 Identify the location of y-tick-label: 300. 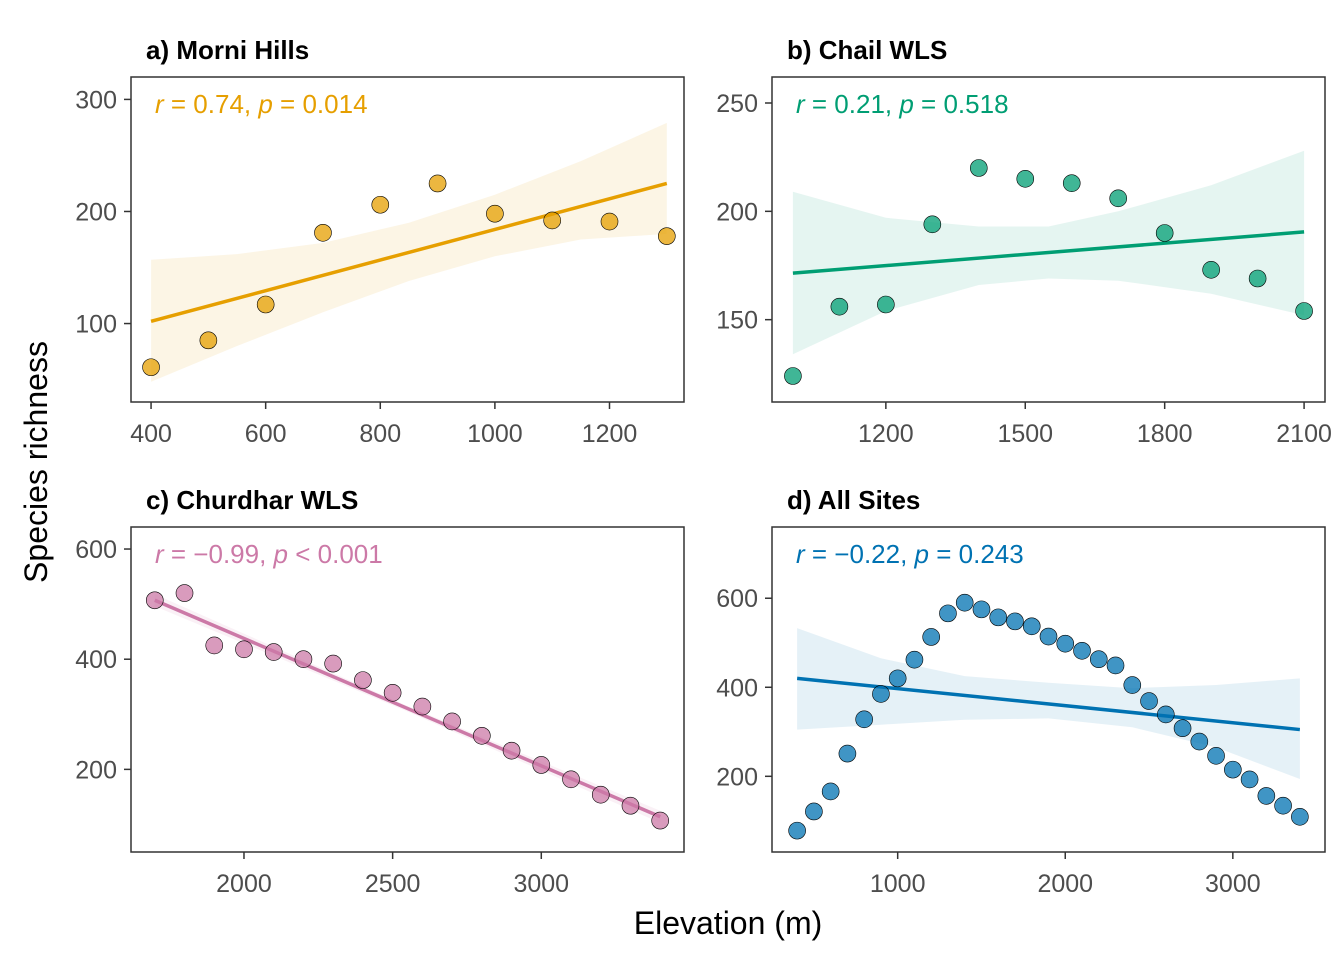
(96, 100).